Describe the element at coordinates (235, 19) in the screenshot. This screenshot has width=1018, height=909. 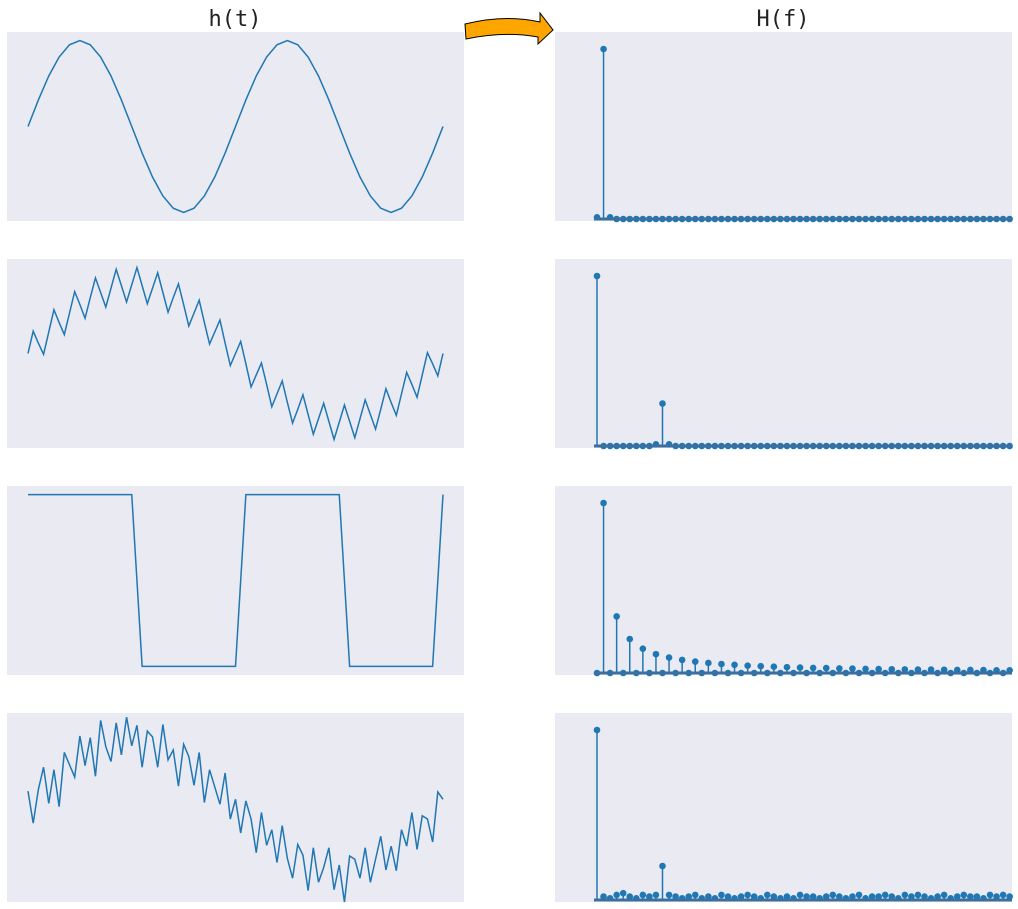
I see `left-title: h(t)` at that location.